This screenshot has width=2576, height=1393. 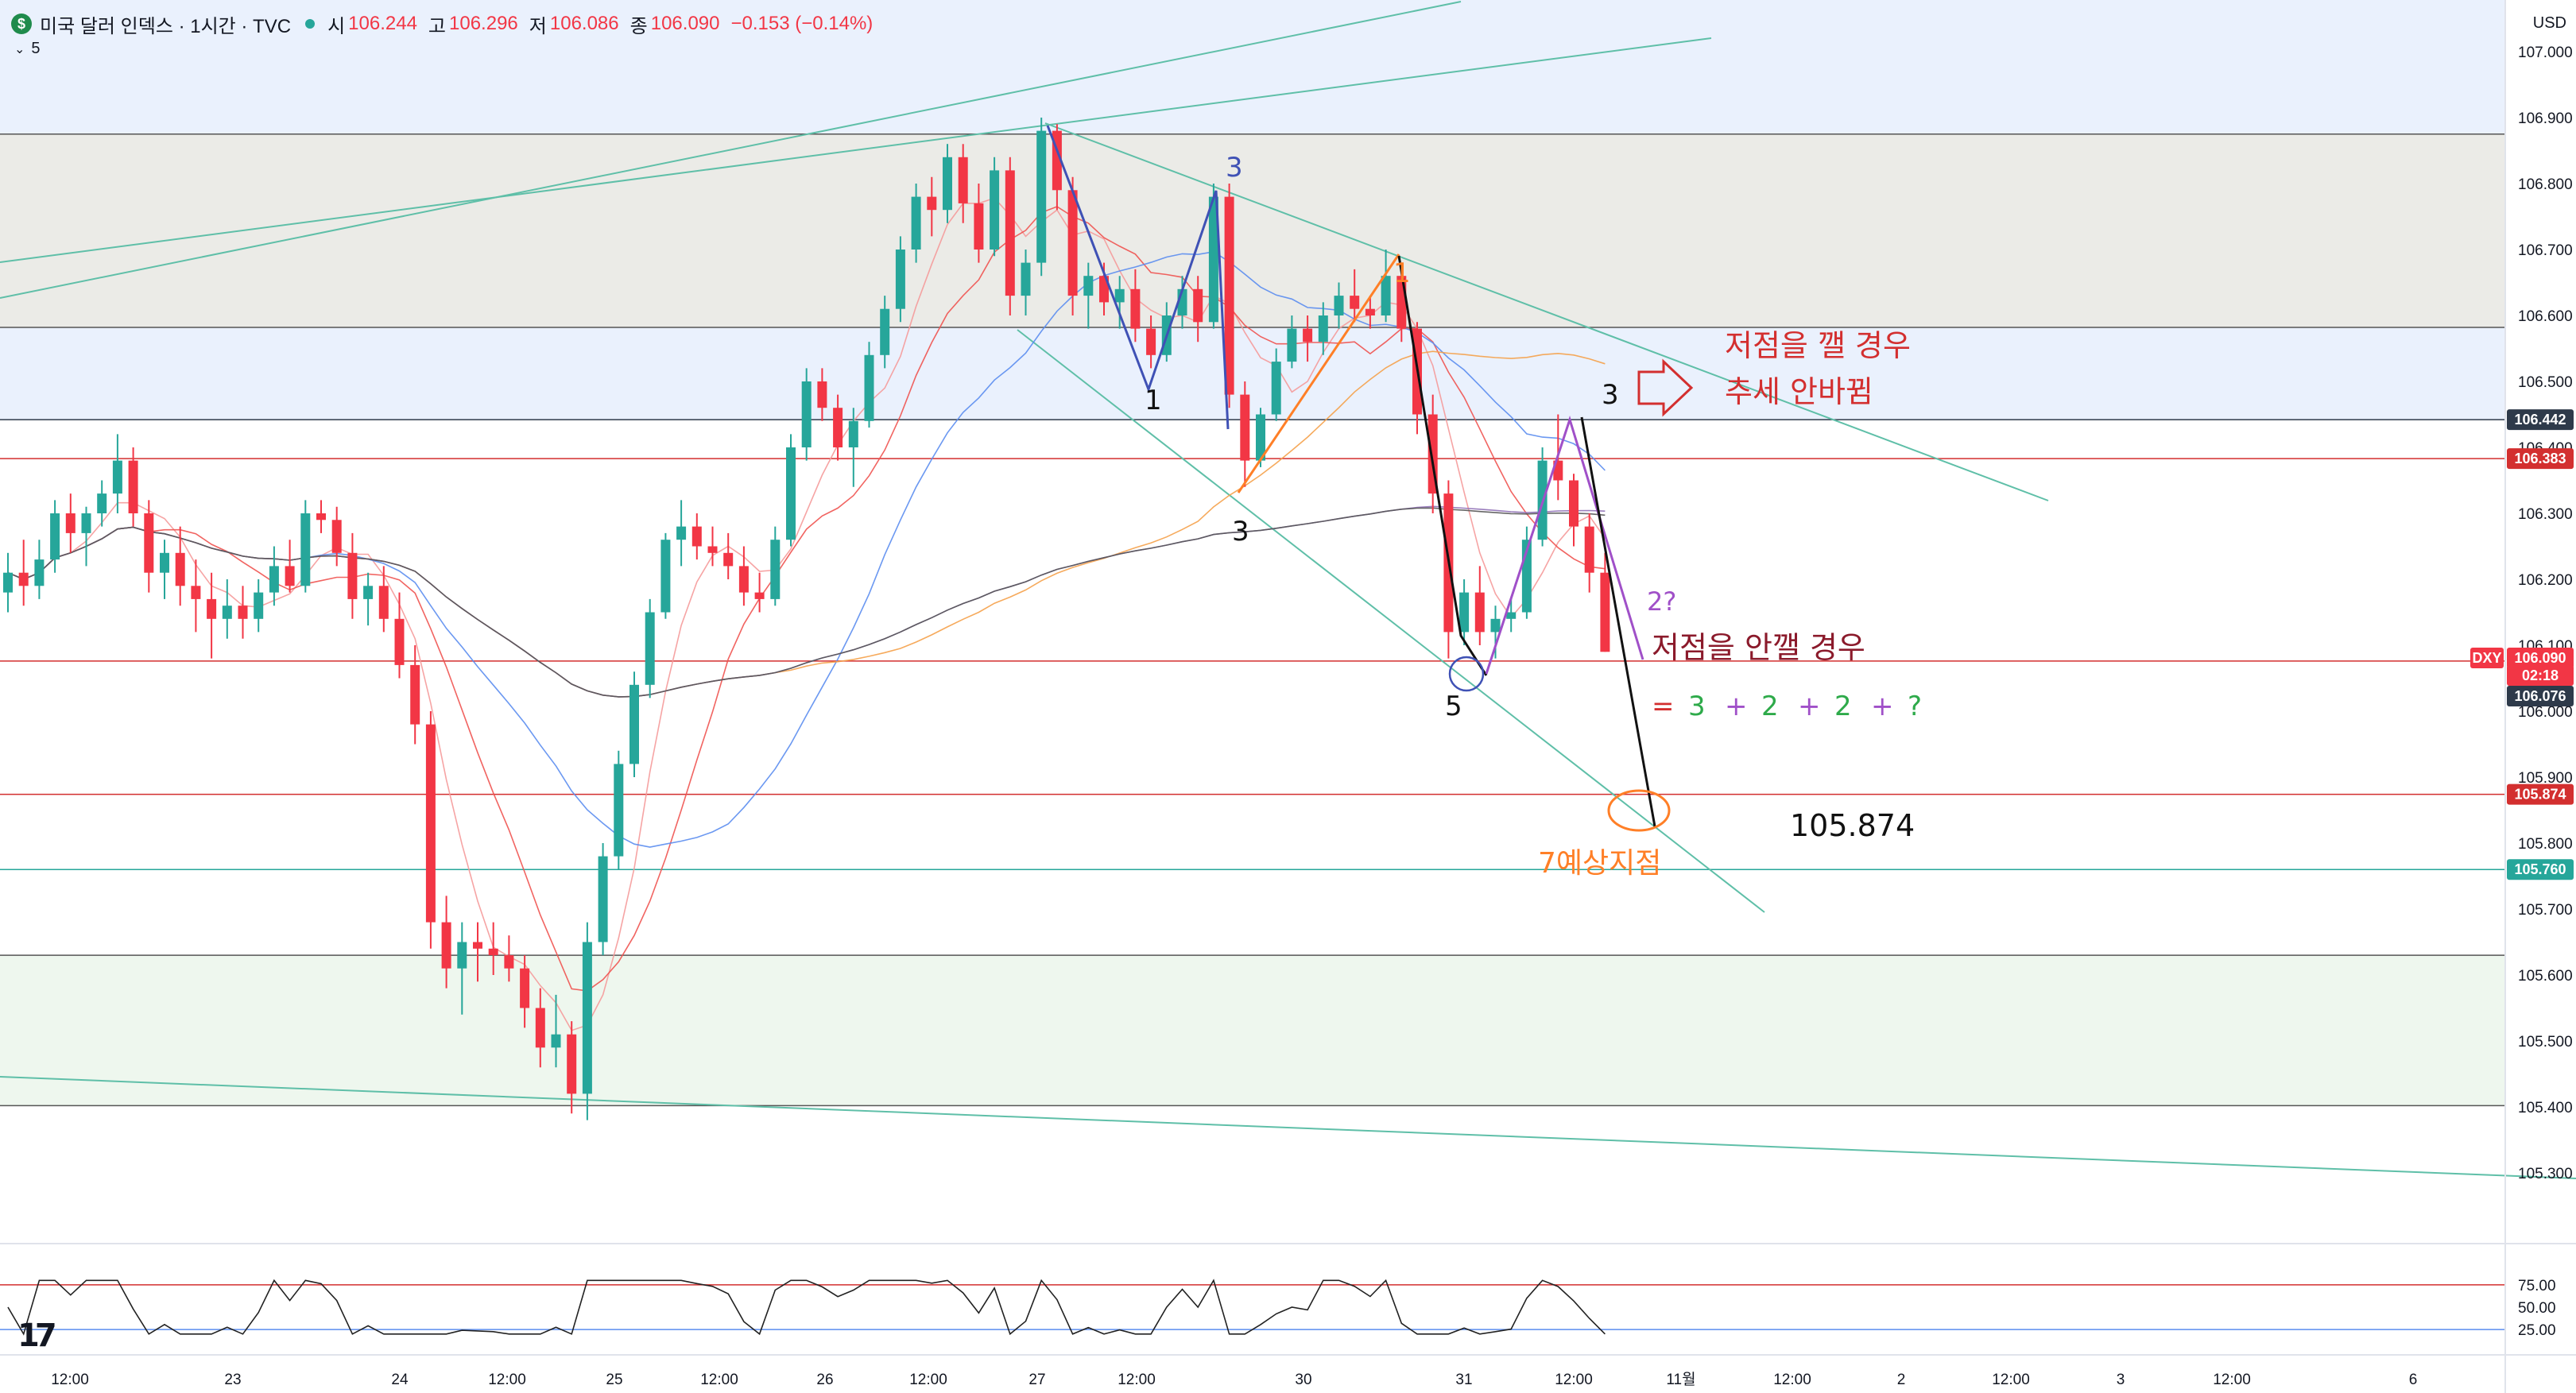 What do you see at coordinates (27, 49) in the screenshot?
I see `indicator-toggle: ⌄ 5` at bounding box center [27, 49].